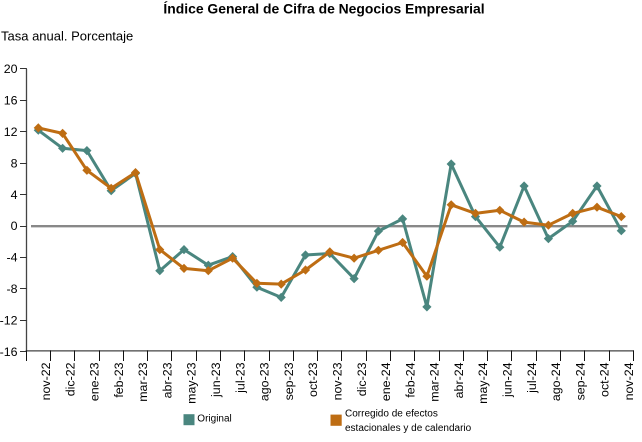 The image size is (642, 442). Describe the element at coordinates (11, 69) in the screenshot. I see `svg-text: 20` at that location.